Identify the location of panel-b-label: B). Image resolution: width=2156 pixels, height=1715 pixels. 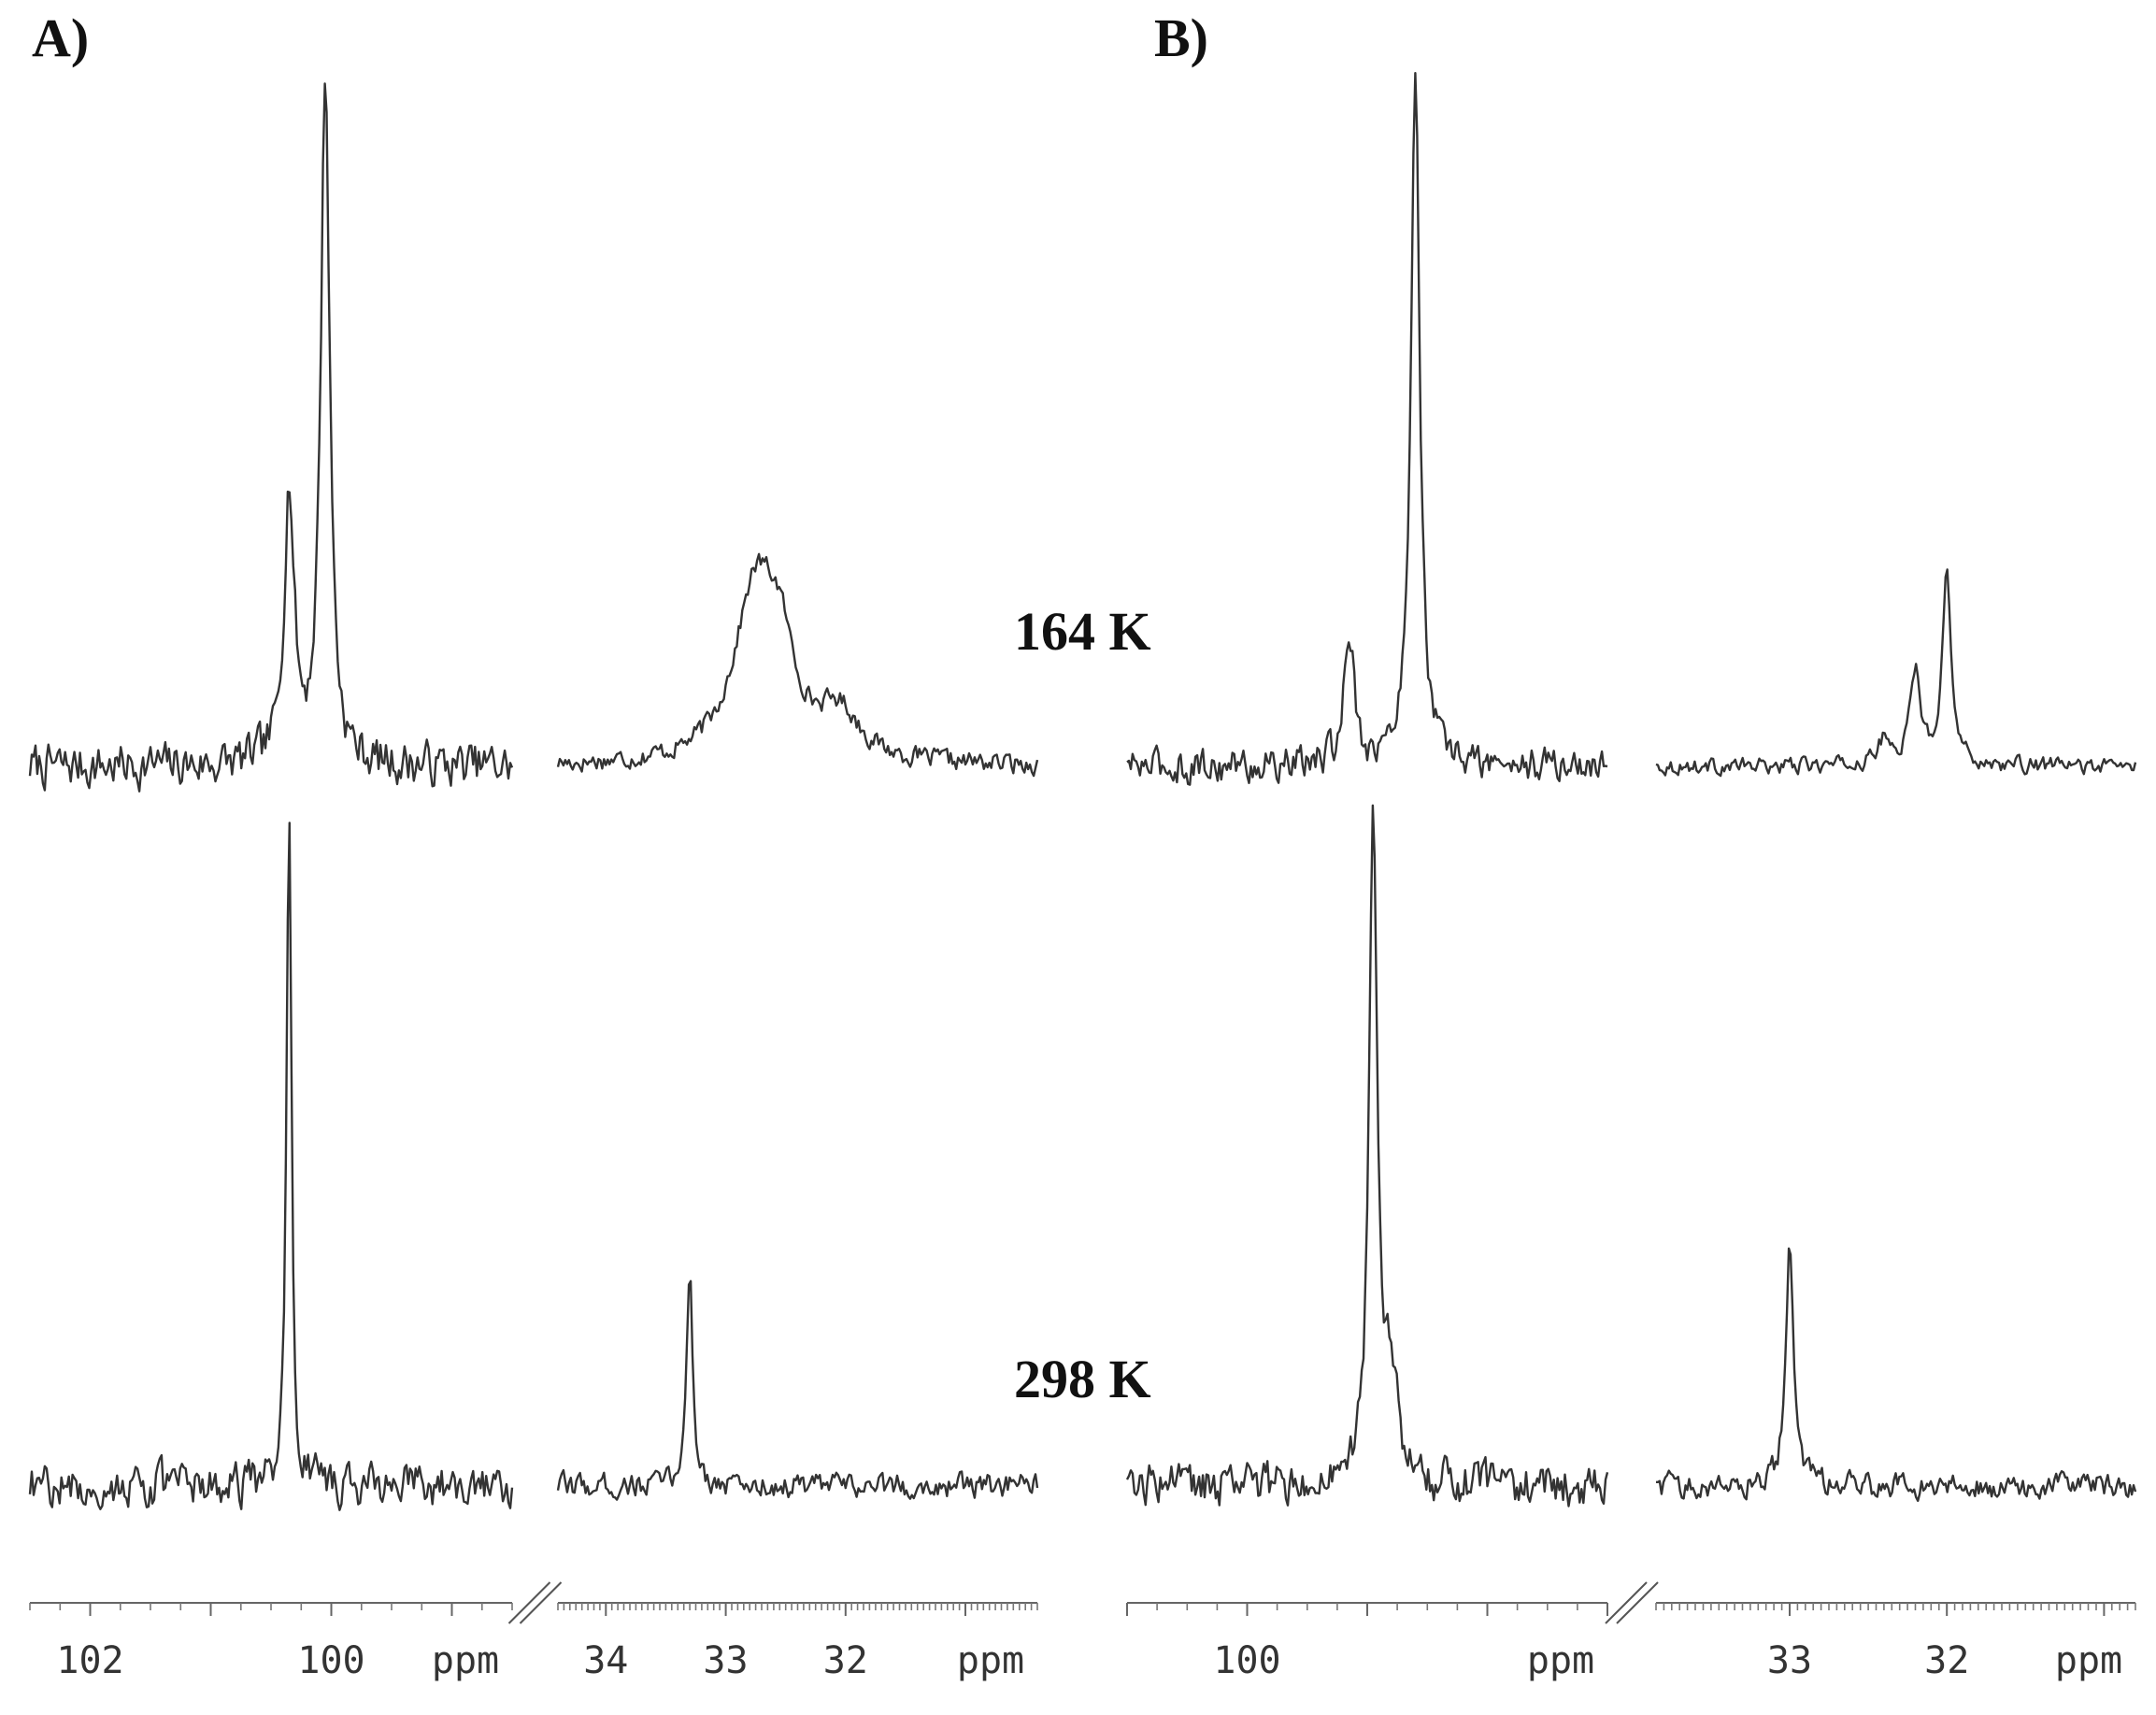
(1181, 37).